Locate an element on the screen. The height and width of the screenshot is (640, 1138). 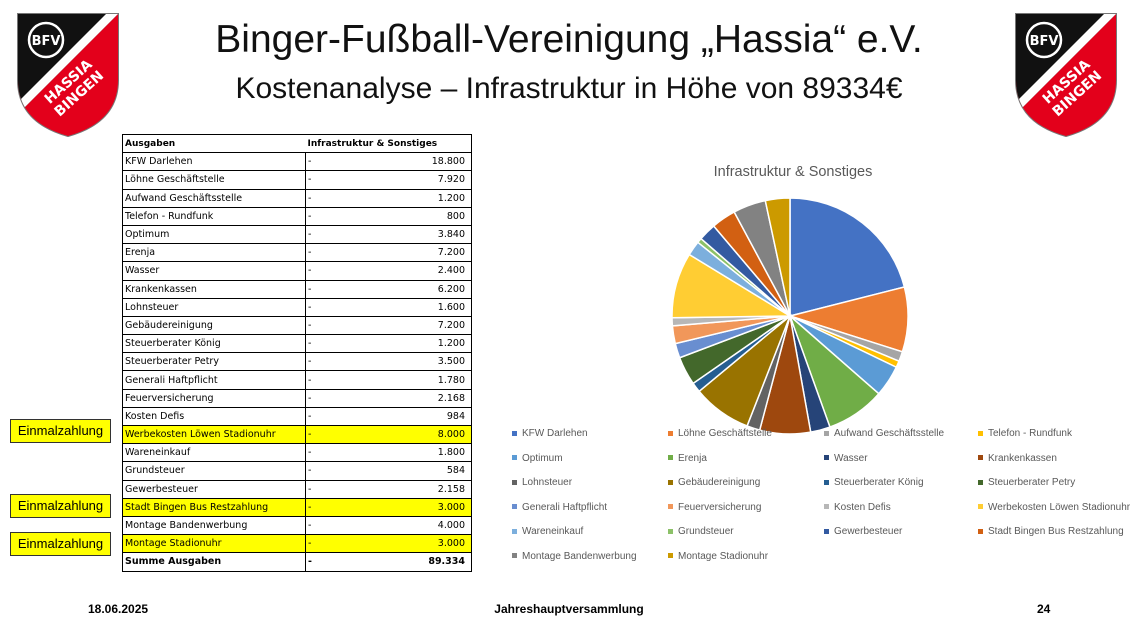
legend-label: Generali Haftpflicht is located at coordinates (565, 507).